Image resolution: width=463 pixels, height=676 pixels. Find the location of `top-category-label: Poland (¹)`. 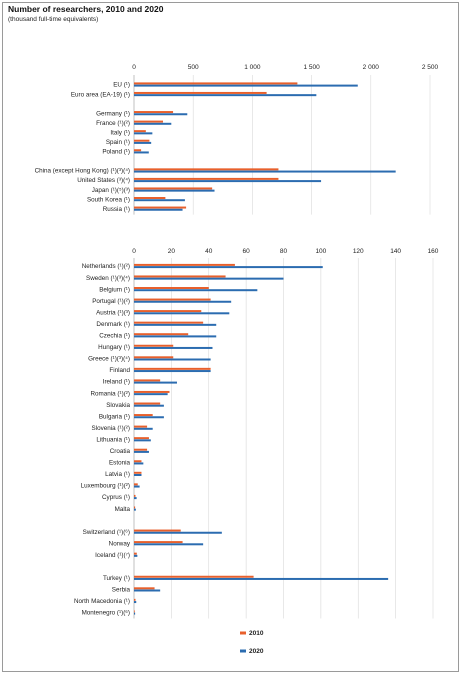

top-category-label: Poland (¹) is located at coordinates (116, 152).